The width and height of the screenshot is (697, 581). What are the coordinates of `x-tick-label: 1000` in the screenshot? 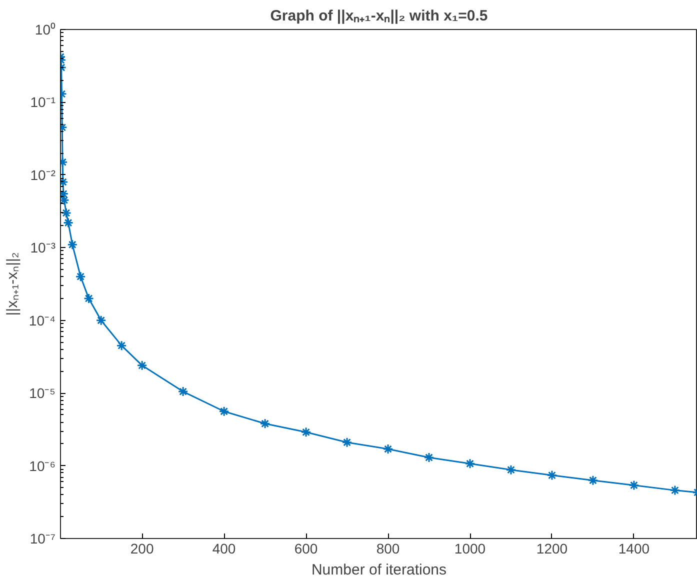 It's located at (470, 548).